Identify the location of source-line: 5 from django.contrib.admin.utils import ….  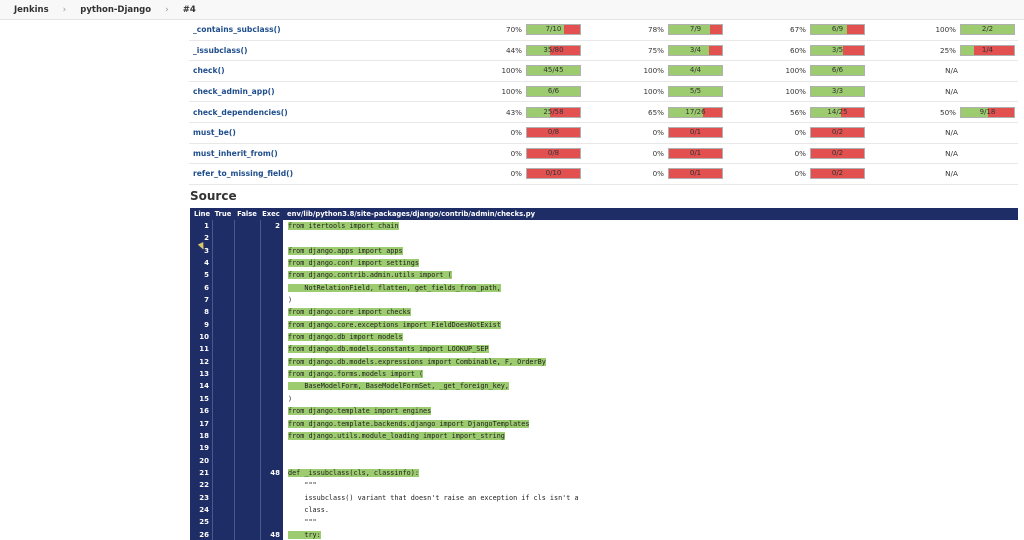
(604, 275).